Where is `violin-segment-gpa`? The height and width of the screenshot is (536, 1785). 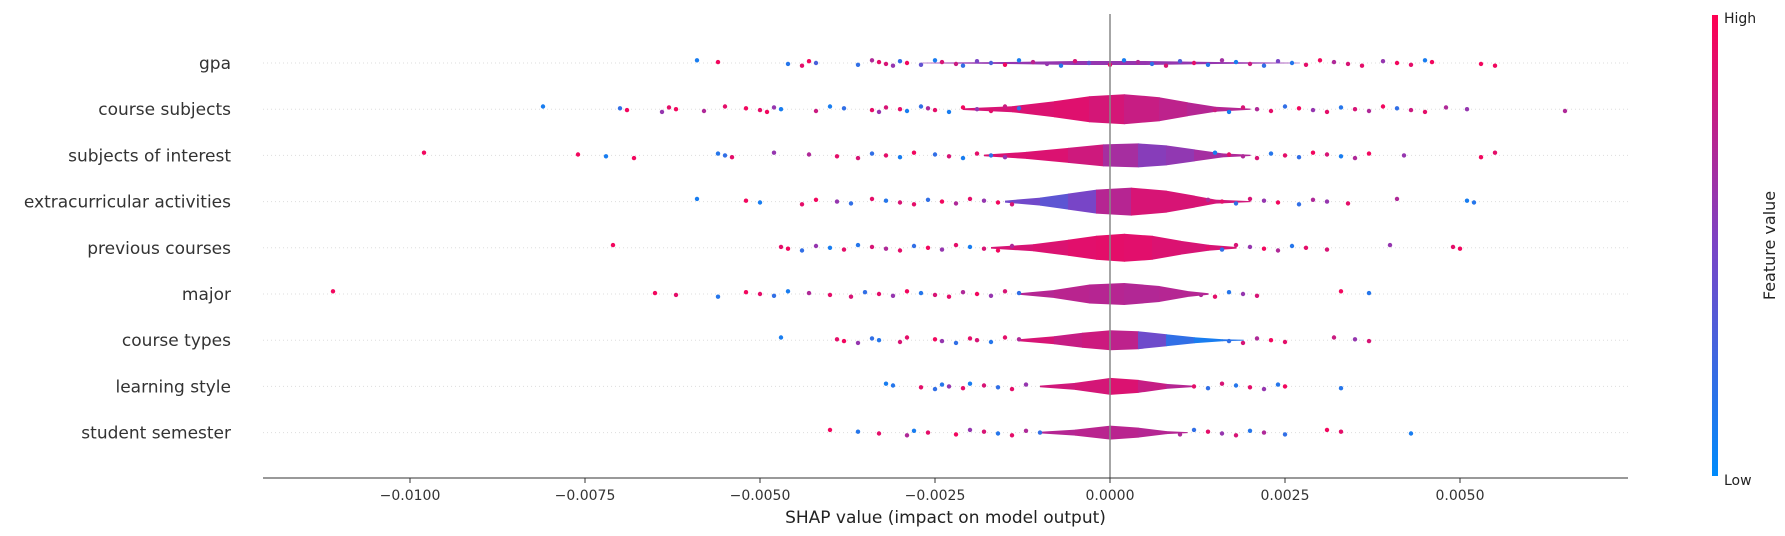 violin-segment-gpa is located at coordinates (963, 63).